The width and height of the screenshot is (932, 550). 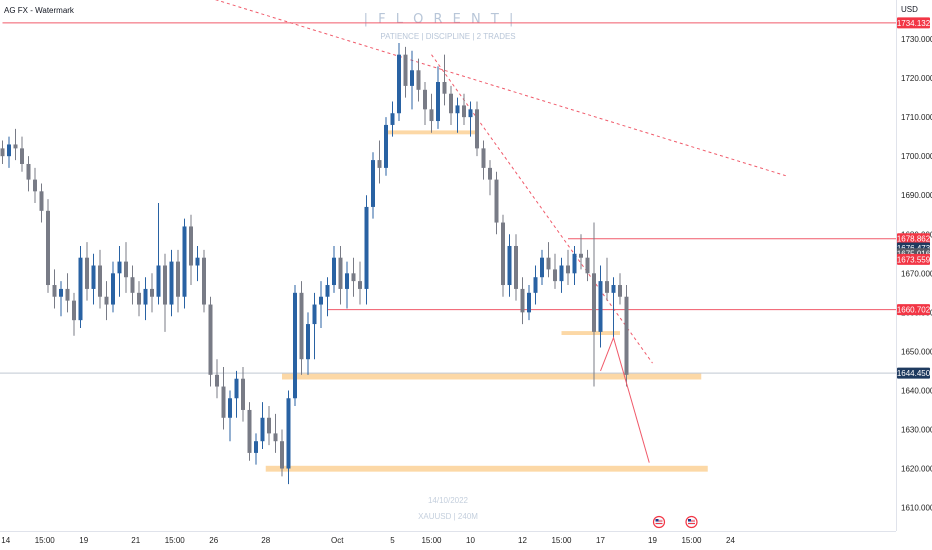 I want to click on flag-icon, so click(x=691, y=522).